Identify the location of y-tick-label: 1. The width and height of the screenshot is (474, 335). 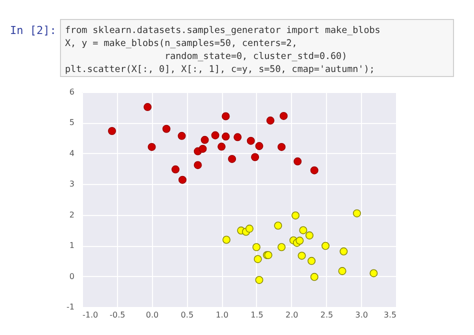
(71, 245).